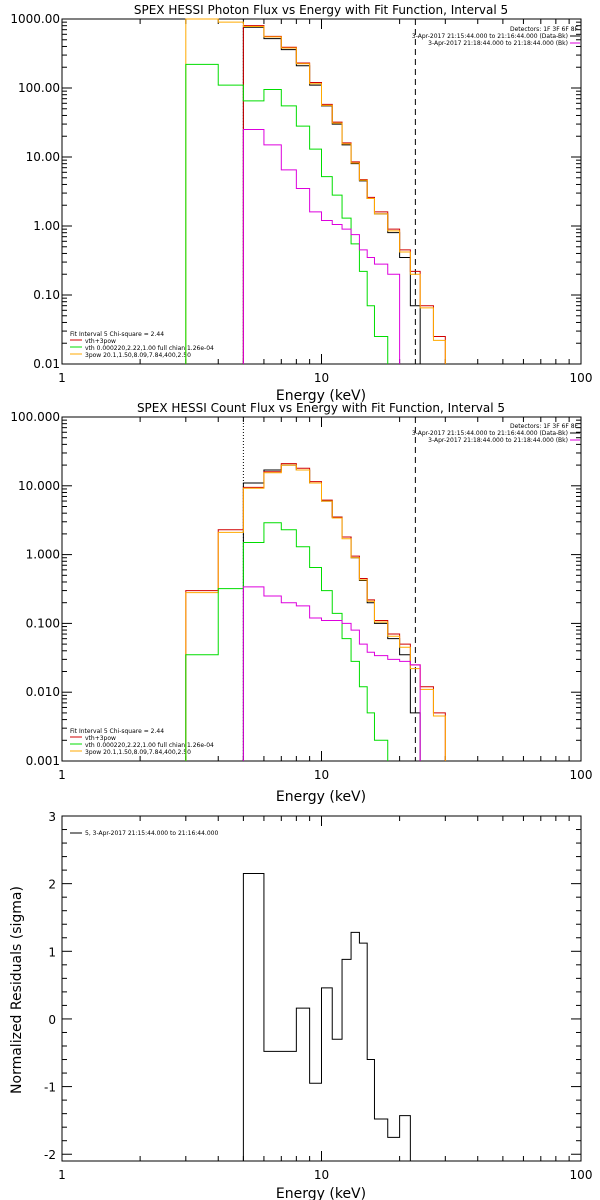 The height and width of the screenshot is (1200, 600). I want to click on residuals-ylabel: Normalized Residuals (sigma), so click(17, 990).